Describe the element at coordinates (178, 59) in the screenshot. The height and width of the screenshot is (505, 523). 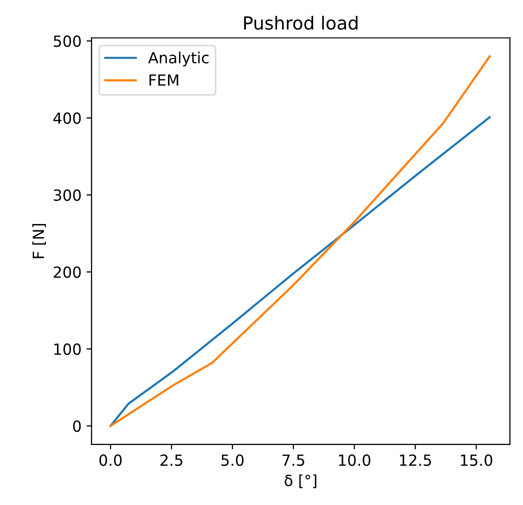
I see `legend-label: Analytic` at that location.